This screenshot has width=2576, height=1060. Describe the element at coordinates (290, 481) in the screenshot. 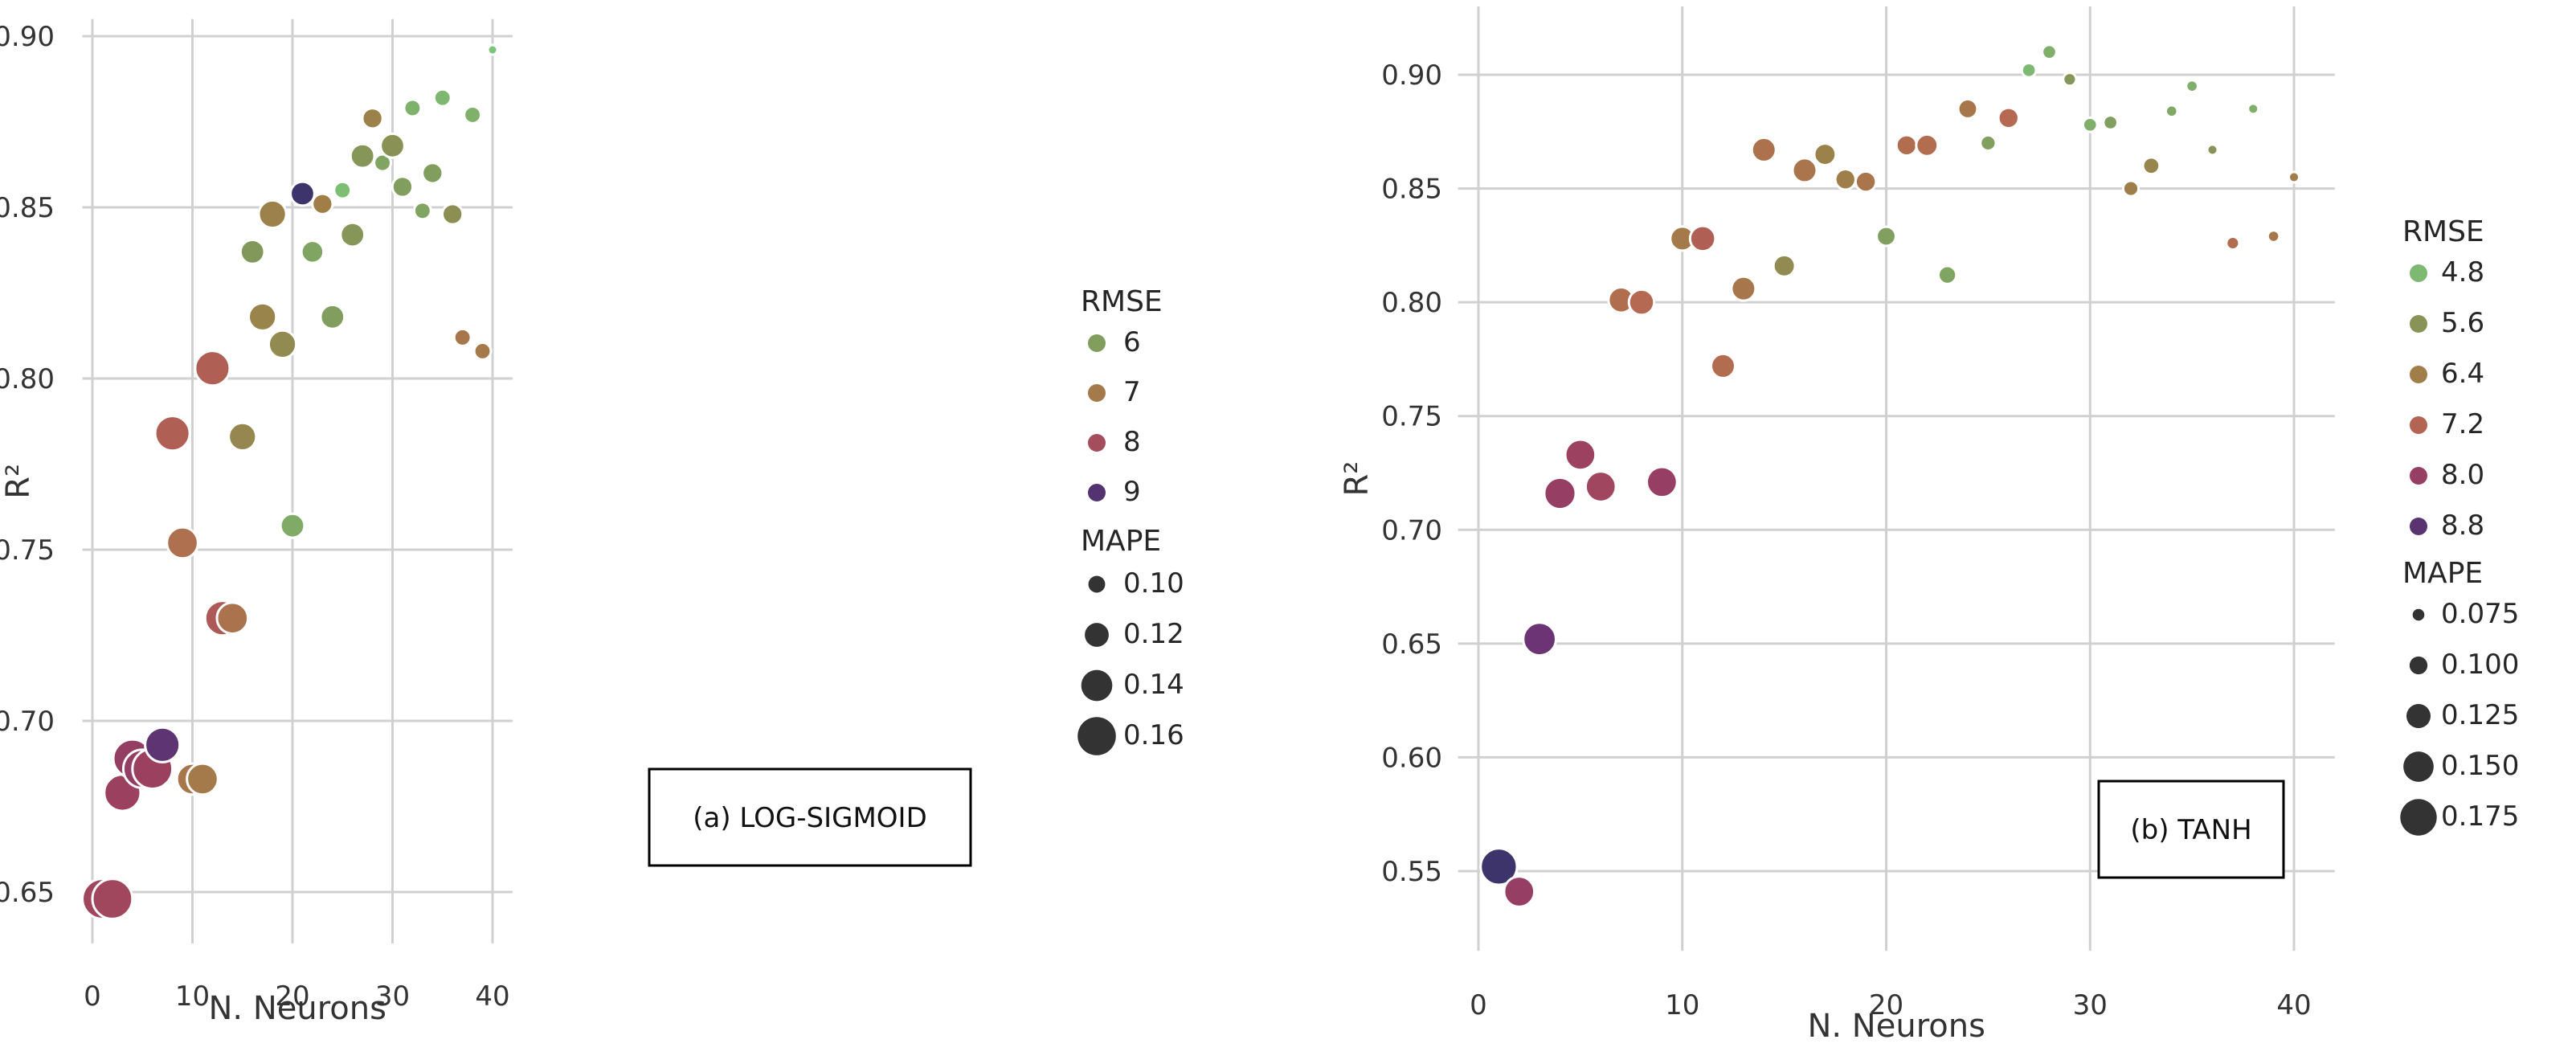

I see `scatter-points` at that location.